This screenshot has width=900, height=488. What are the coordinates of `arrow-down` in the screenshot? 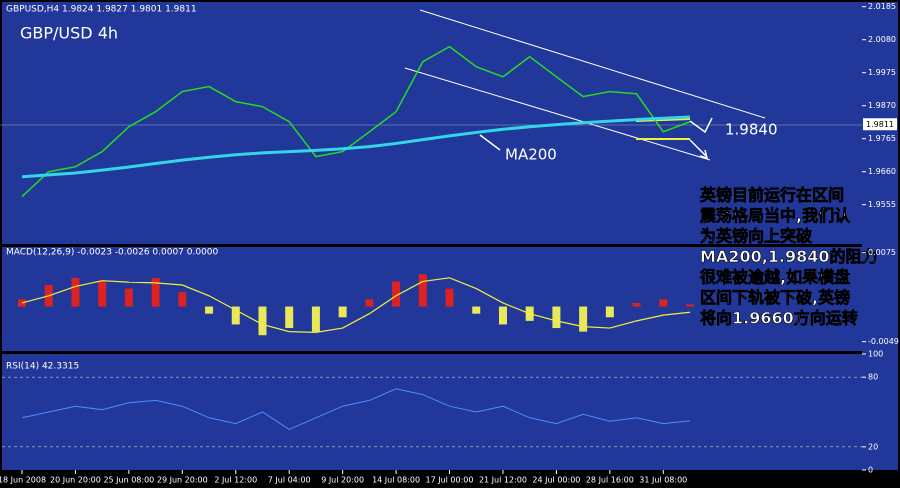 It's located at (698, 148).